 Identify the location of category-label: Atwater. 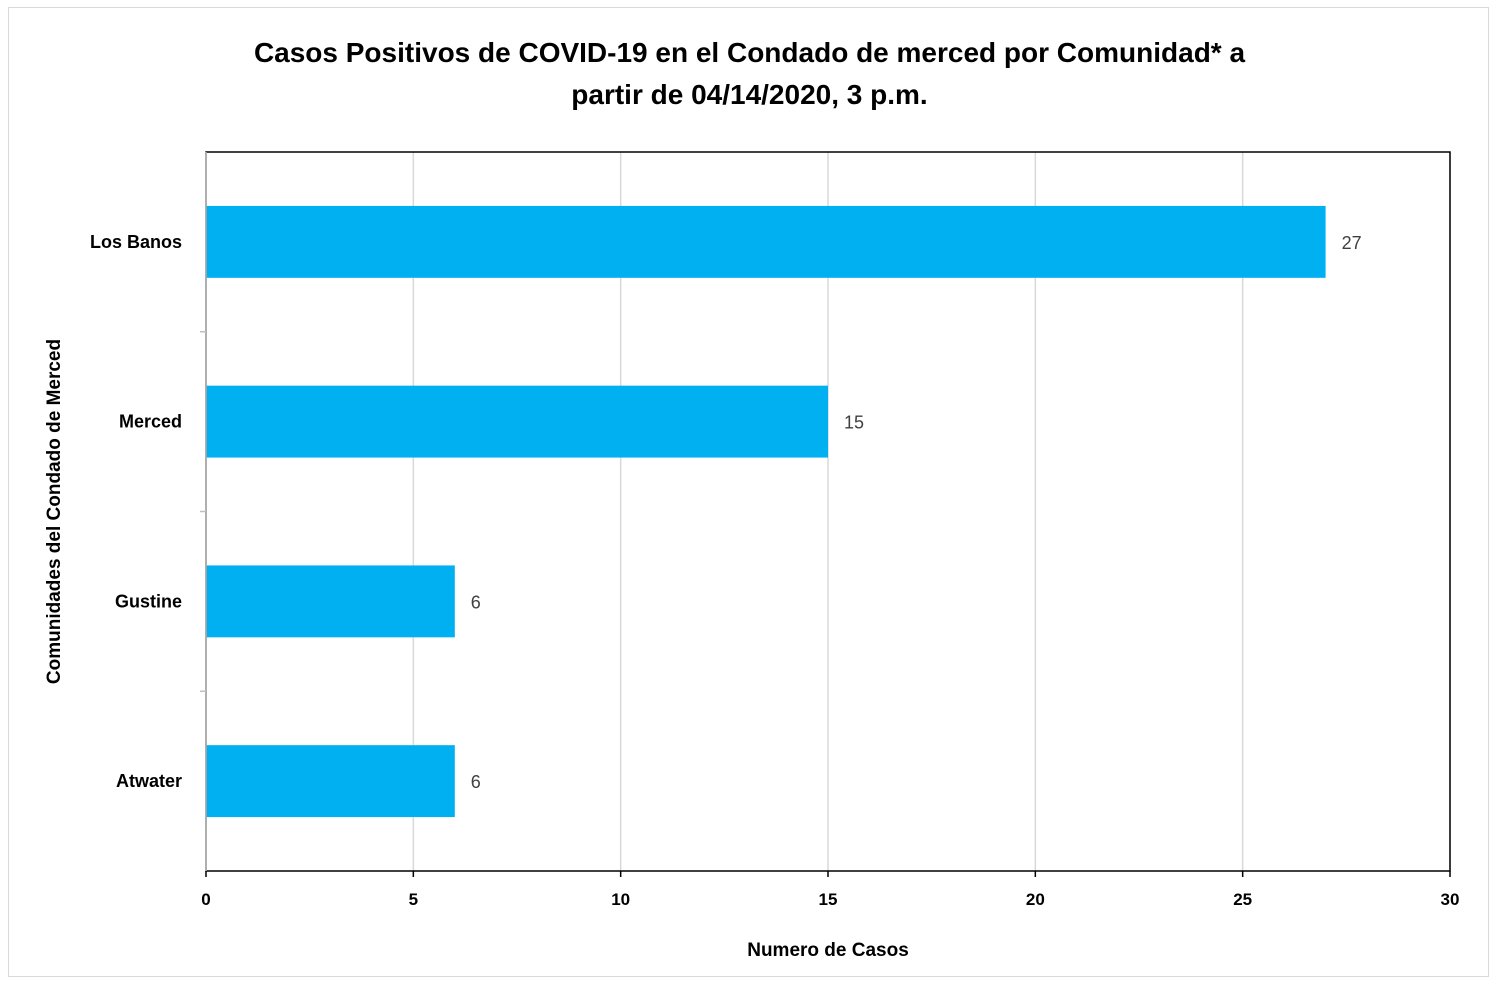
(149, 781).